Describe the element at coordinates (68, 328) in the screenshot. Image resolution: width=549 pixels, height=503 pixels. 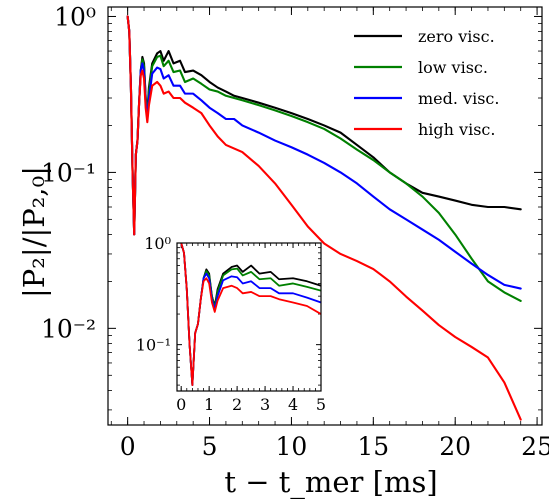
I see `main-y-tick-label: 10⁻²` at that location.